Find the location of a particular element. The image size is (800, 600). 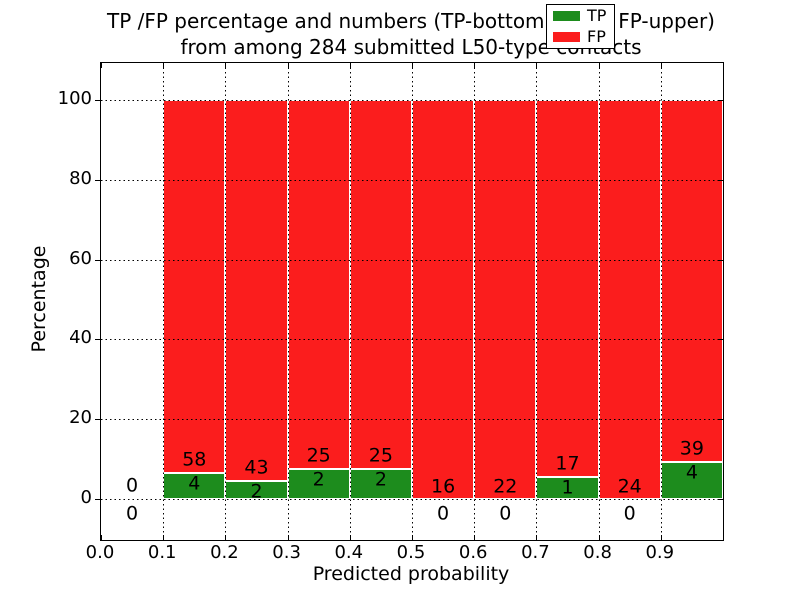

x-axis-tick-label: 0.1 is located at coordinates (162, 552).